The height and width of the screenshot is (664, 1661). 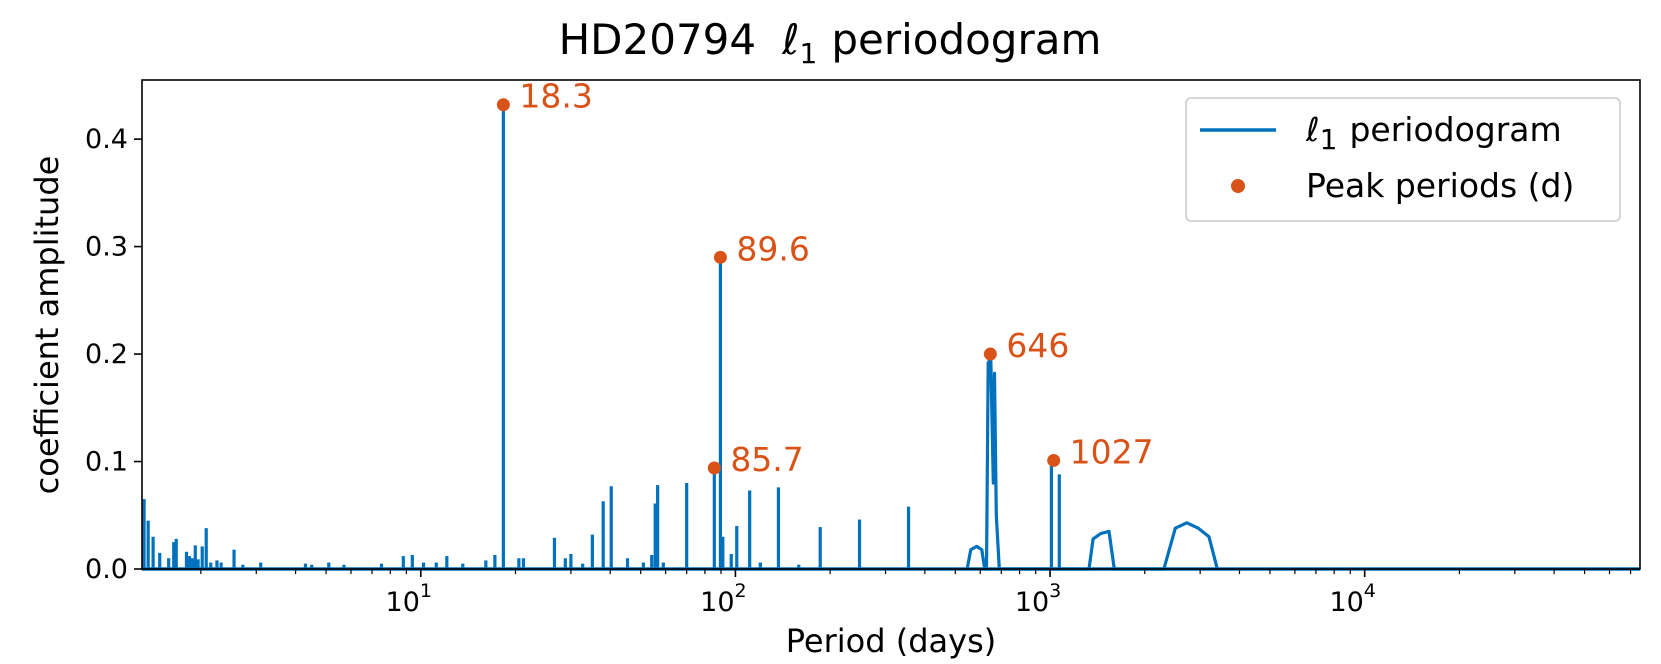 I want to click on legend-label-periodogram: ℓ1 periodogram, so click(x=1433, y=133).